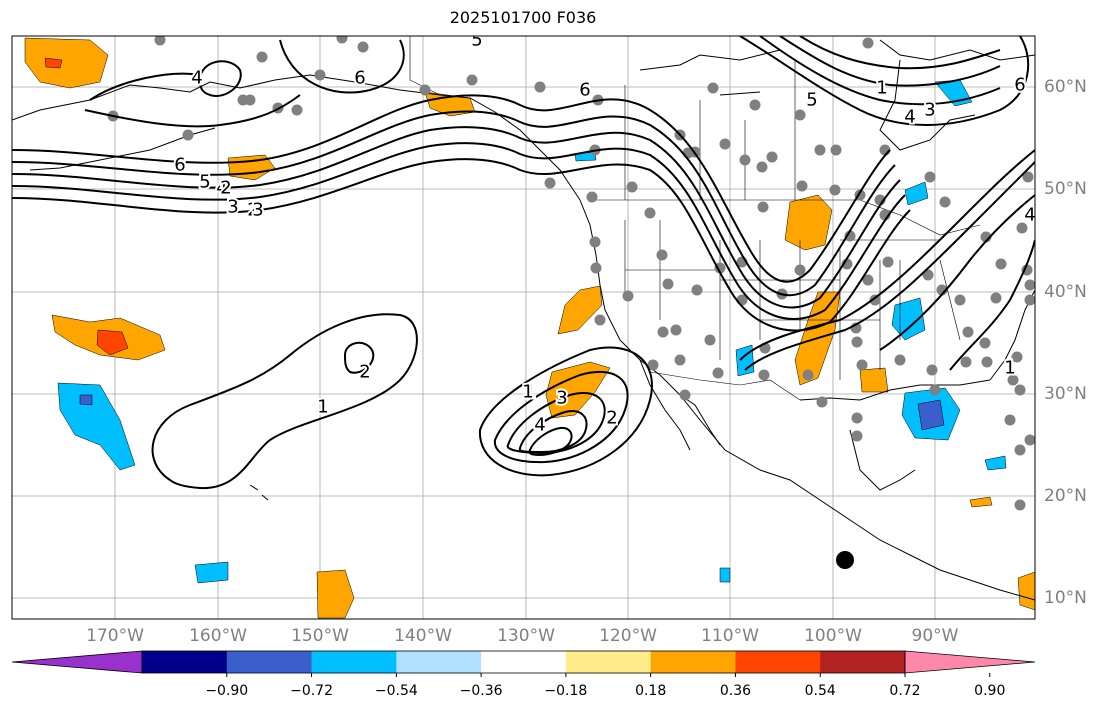 The width and height of the screenshot is (1105, 712). Describe the element at coordinates (745, 360) in the screenshot. I see `shade-cyan-mexico` at that location.